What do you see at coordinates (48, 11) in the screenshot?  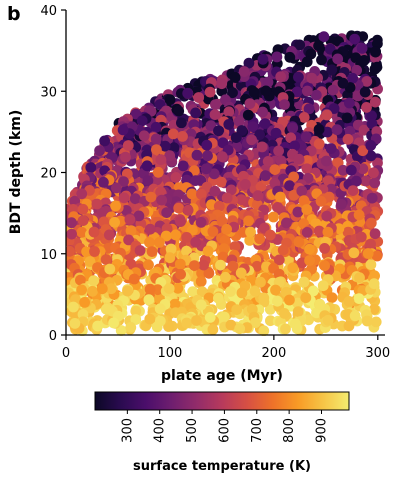 I see `y-tick-label: 40` at bounding box center [48, 11].